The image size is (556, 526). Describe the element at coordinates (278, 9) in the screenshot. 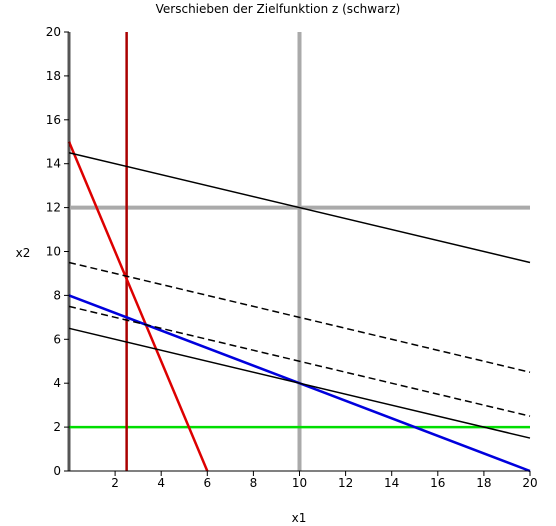

I see `chart-title: Verschieben der Zielfunktion z (schwarz)` at that location.